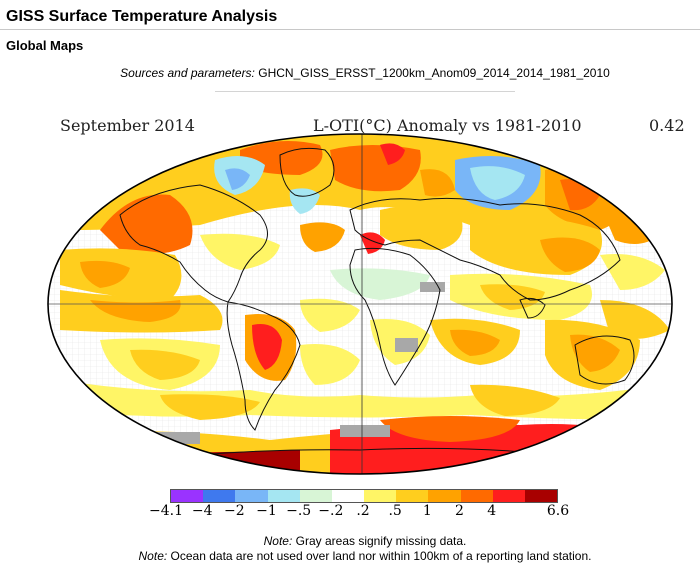 The image size is (700, 571). What do you see at coordinates (447, 125) in the screenshot?
I see `map-title: L-OTI(°C) Anomaly vs 1981-2010` at bounding box center [447, 125].